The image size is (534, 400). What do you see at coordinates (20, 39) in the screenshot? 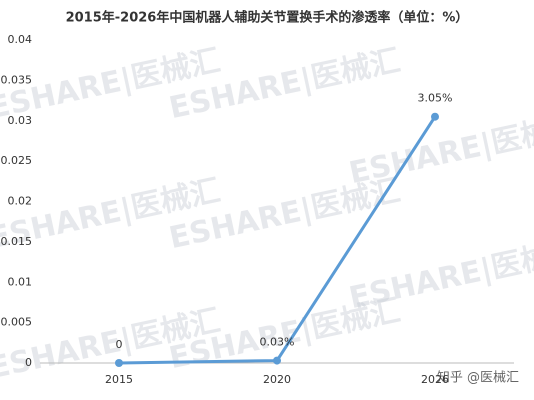
I see `y-tick-label: 0.04` at bounding box center [20, 39].